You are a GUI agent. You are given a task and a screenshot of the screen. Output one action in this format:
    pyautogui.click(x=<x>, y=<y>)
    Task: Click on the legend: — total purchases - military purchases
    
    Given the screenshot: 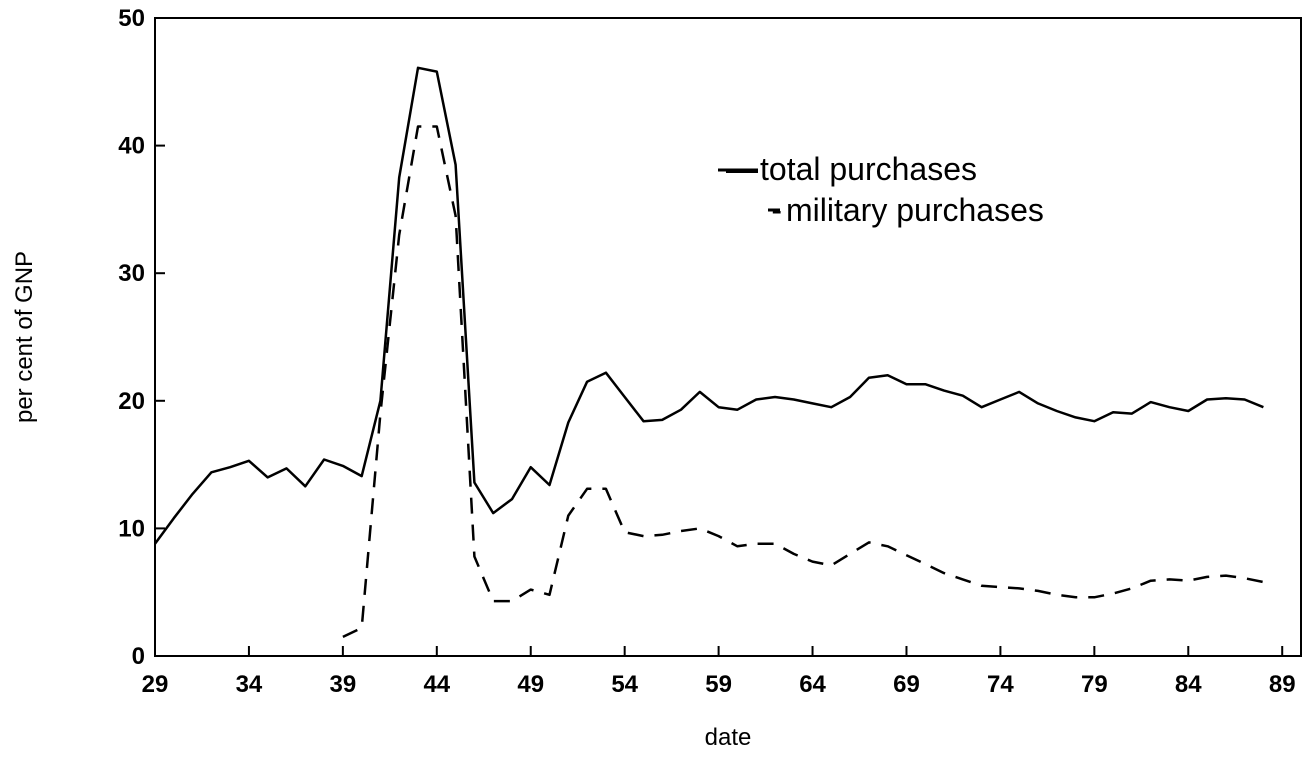 What is the action you would take?
    pyautogui.click(x=885, y=189)
    